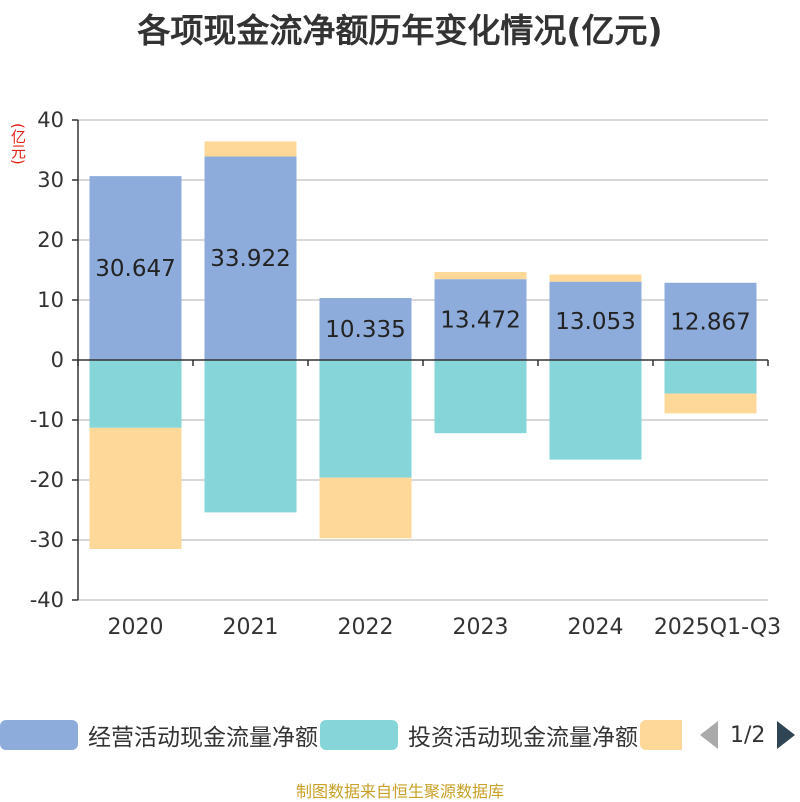 This screenshot has width=800, height=802. I want to click on y-tick-label: 20, so click(50, 240).